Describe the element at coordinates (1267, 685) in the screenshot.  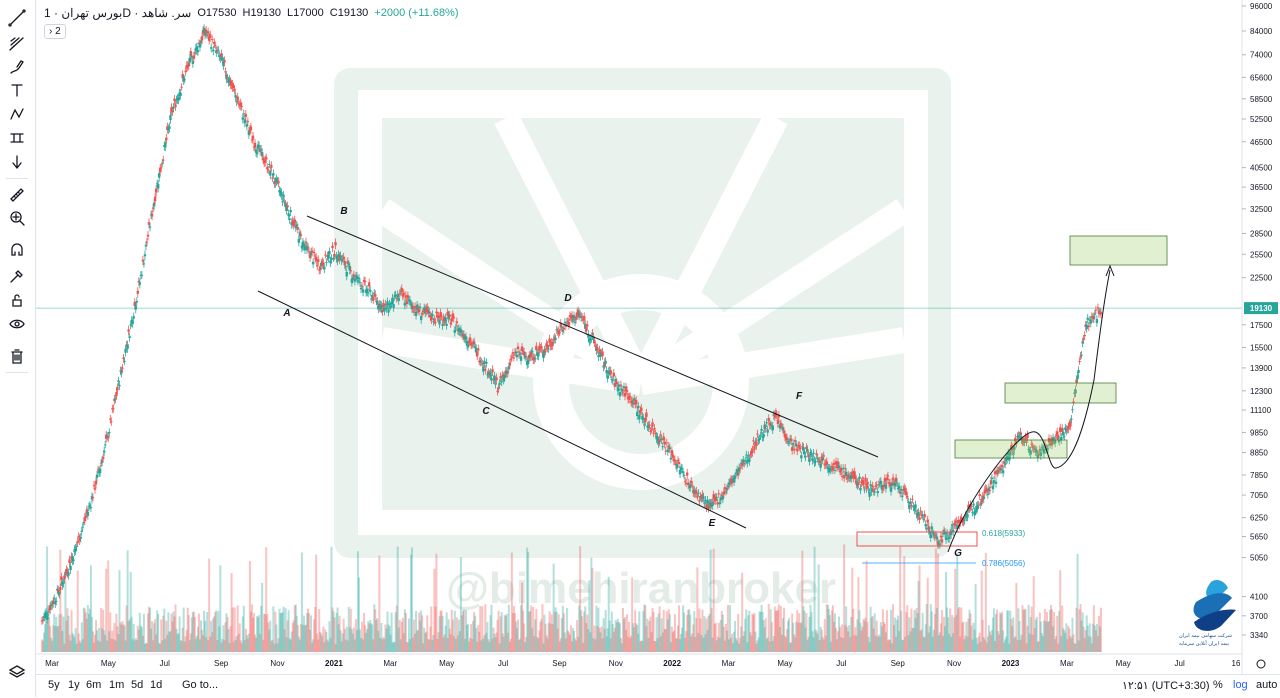
I see `auto-toggle: auto` at that location.